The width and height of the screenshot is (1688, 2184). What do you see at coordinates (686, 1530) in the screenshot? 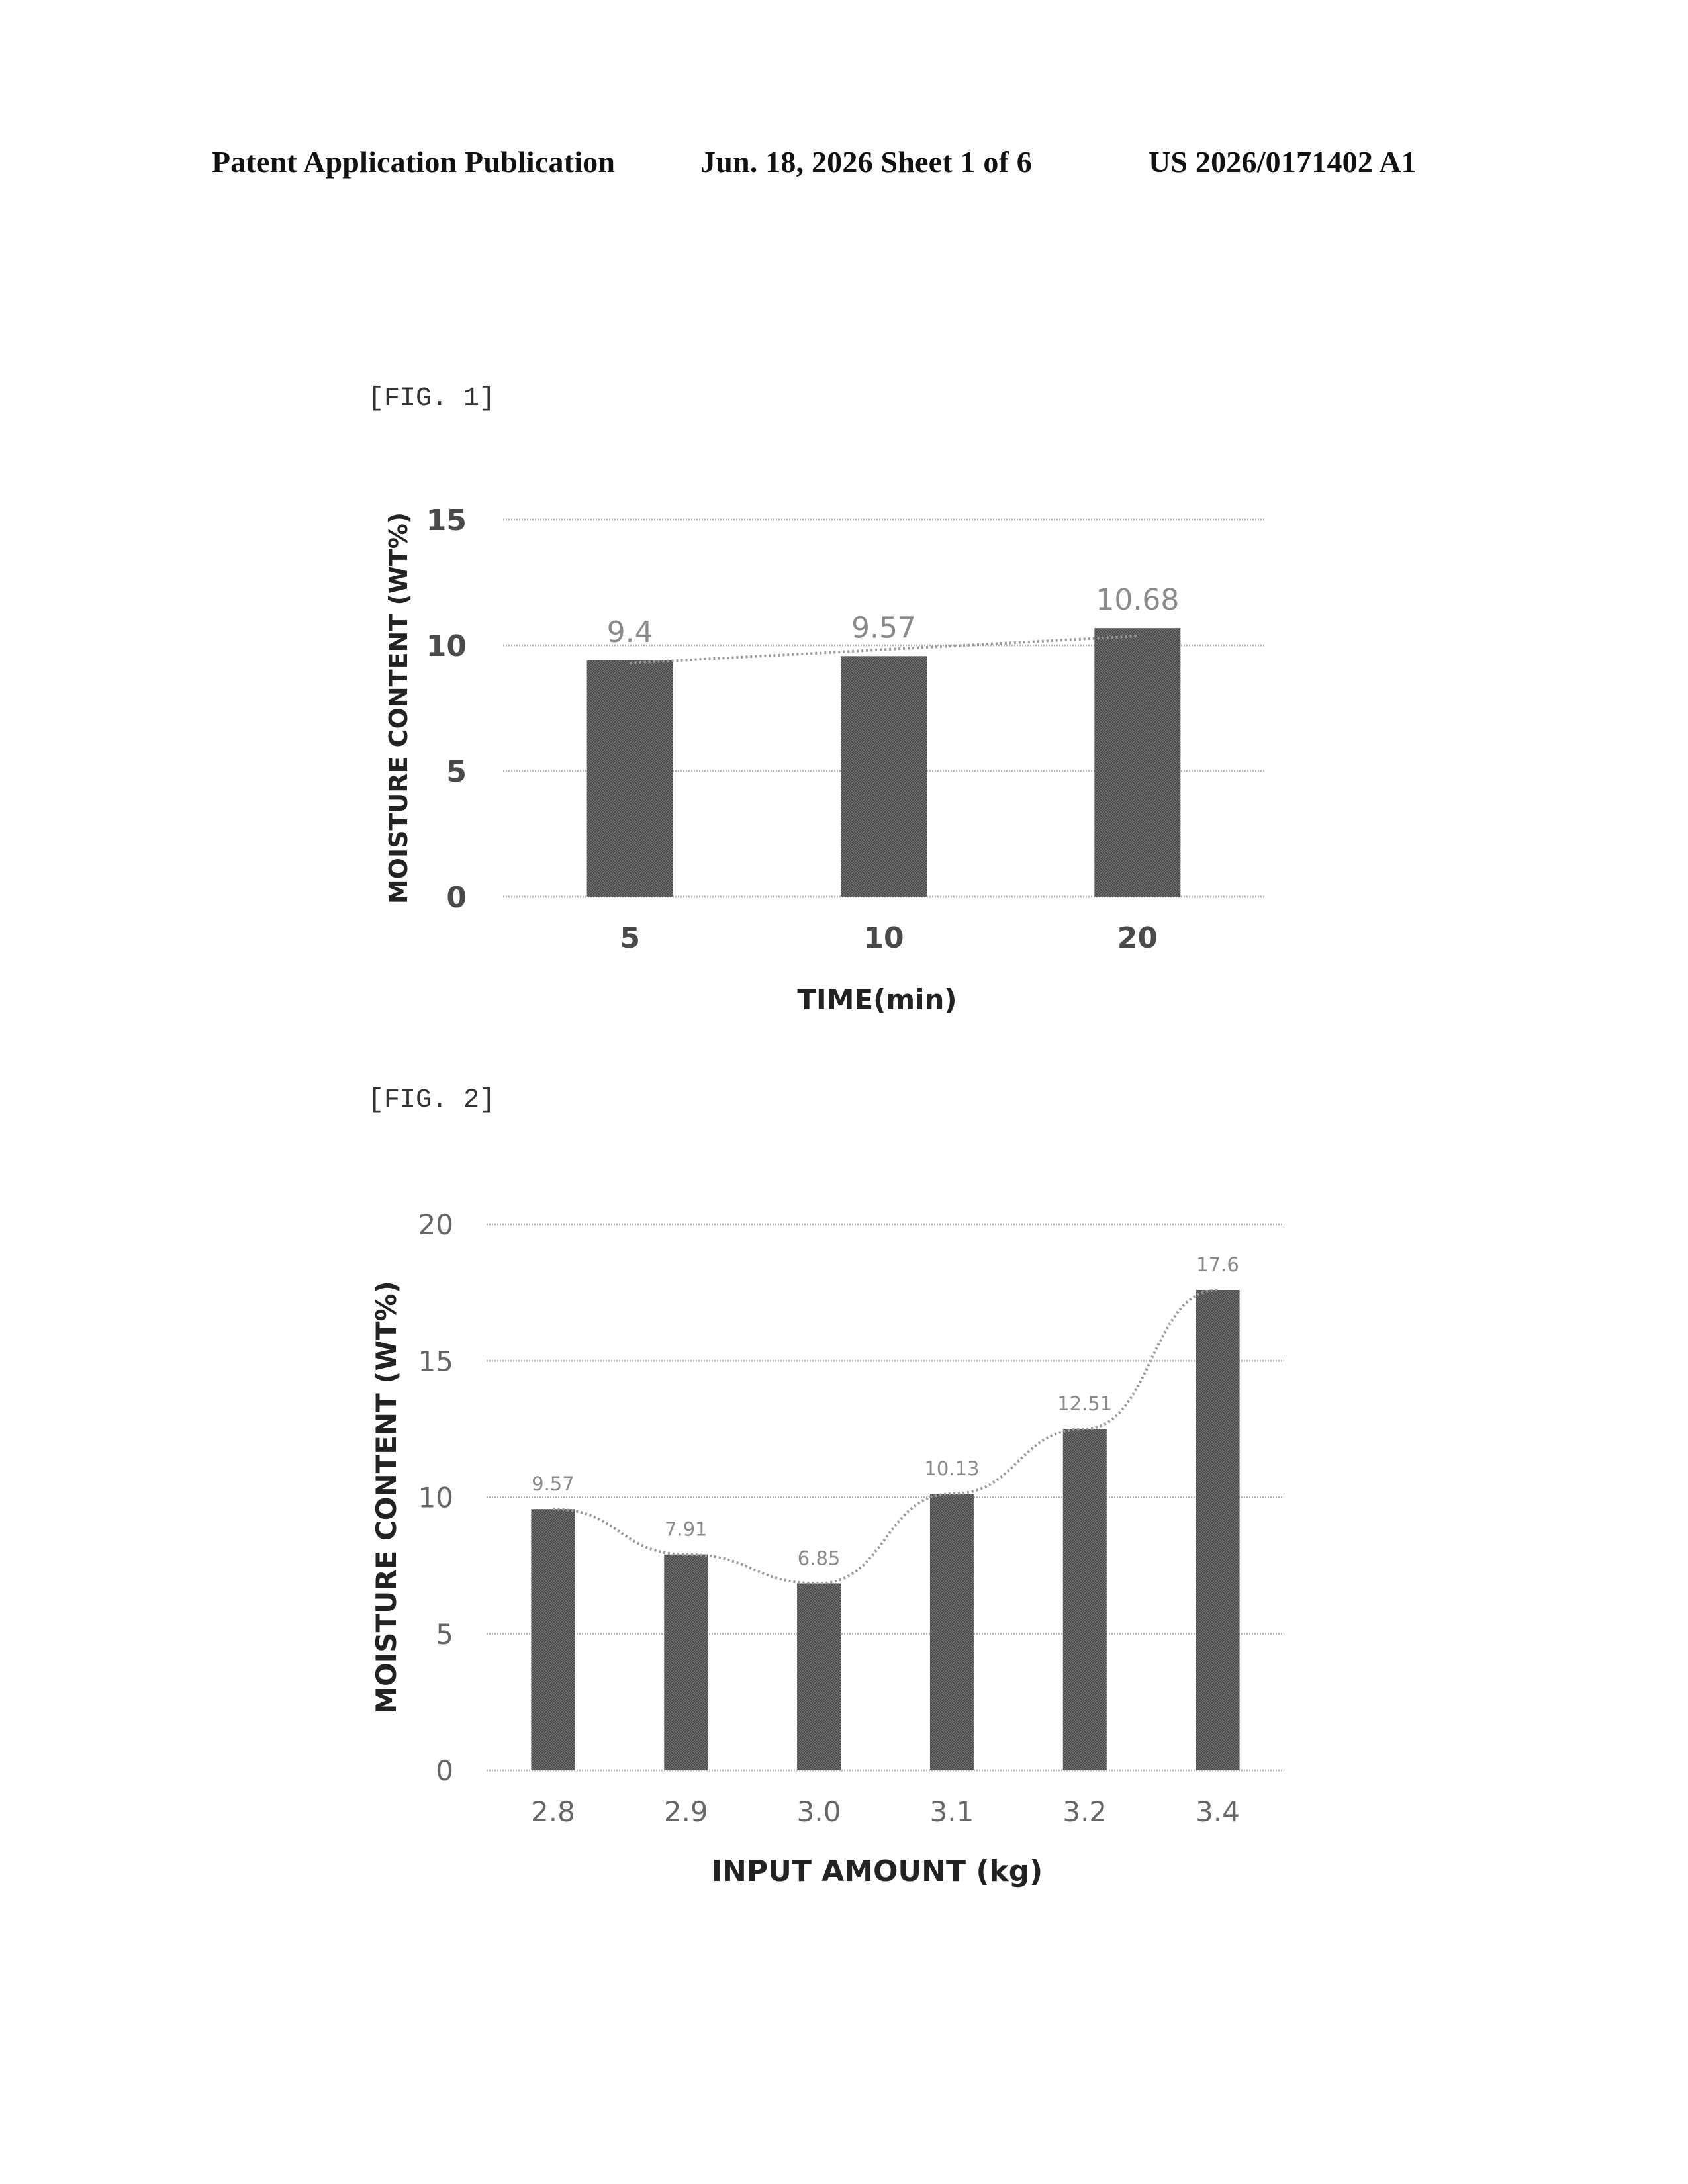
I see `fig2-value-label: 7.91` at bounding box center [686, 1530].